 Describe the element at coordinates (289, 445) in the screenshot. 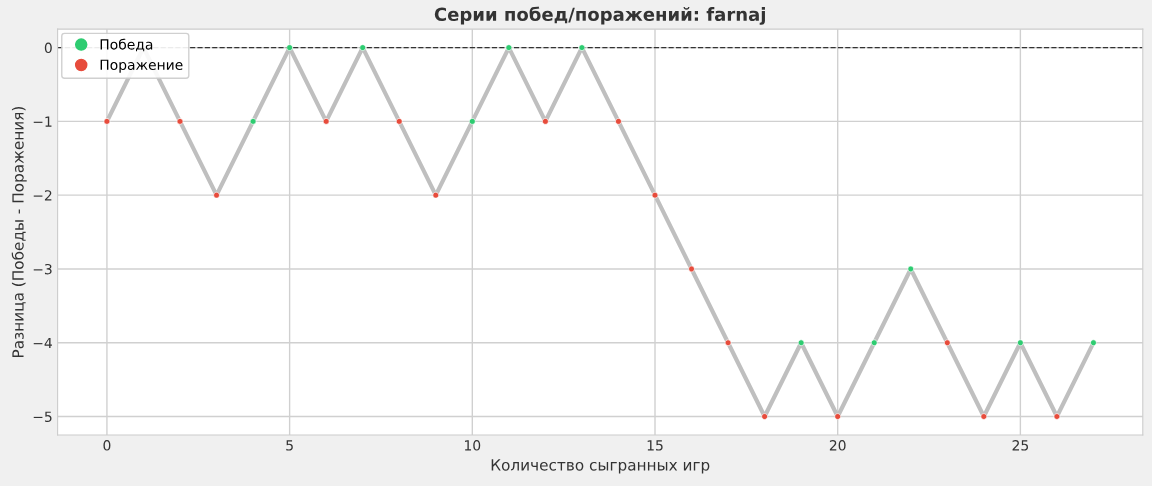

I see `x-tick-label: 5` at that location.